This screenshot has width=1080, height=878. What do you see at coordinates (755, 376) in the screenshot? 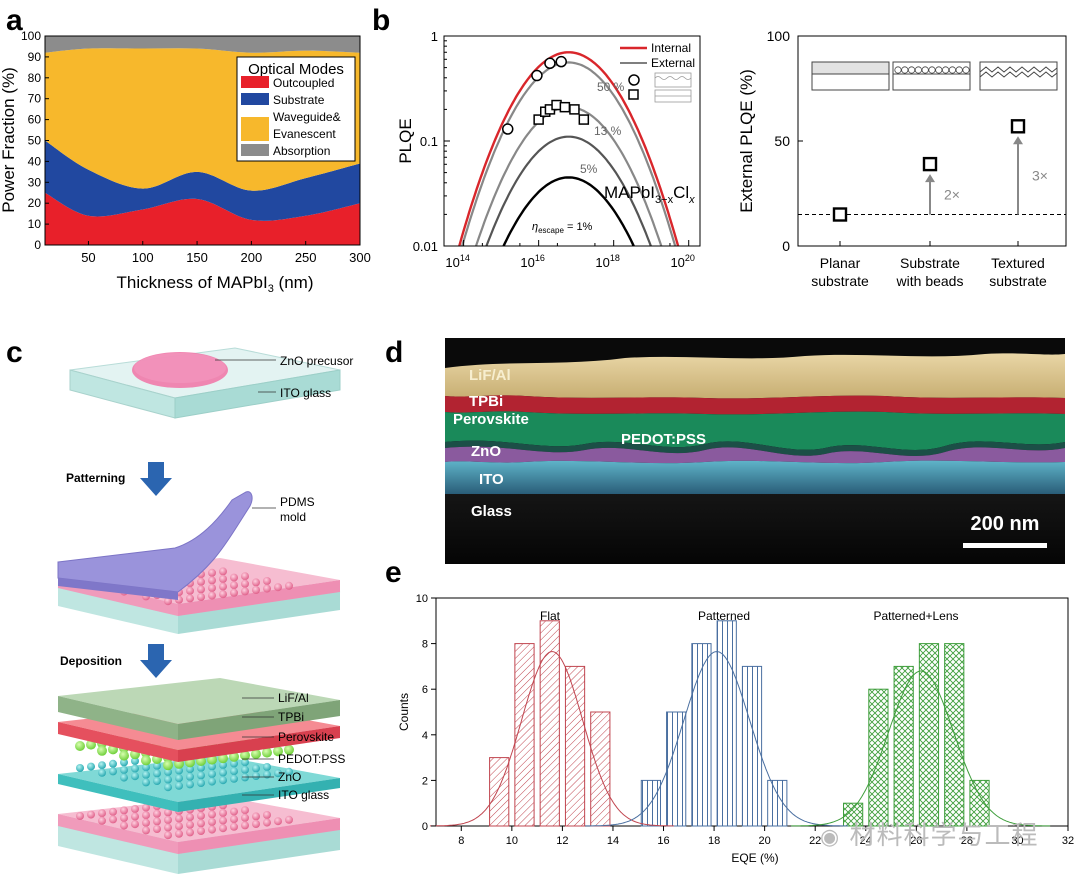
I see `layer-lif-al` at bounding box center [755, 376].